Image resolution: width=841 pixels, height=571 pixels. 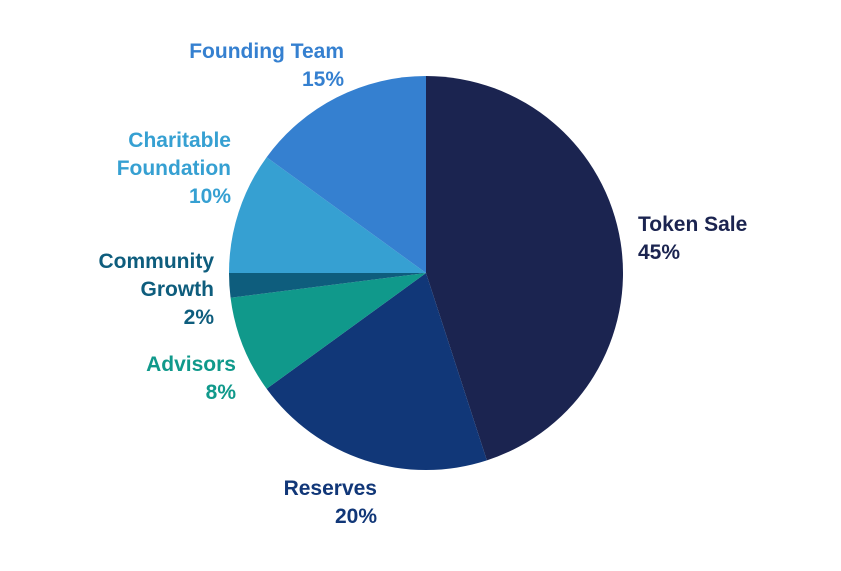 I want to click on pie-label-token-sale: Token Sale 45%, so click(x=692, y=238).